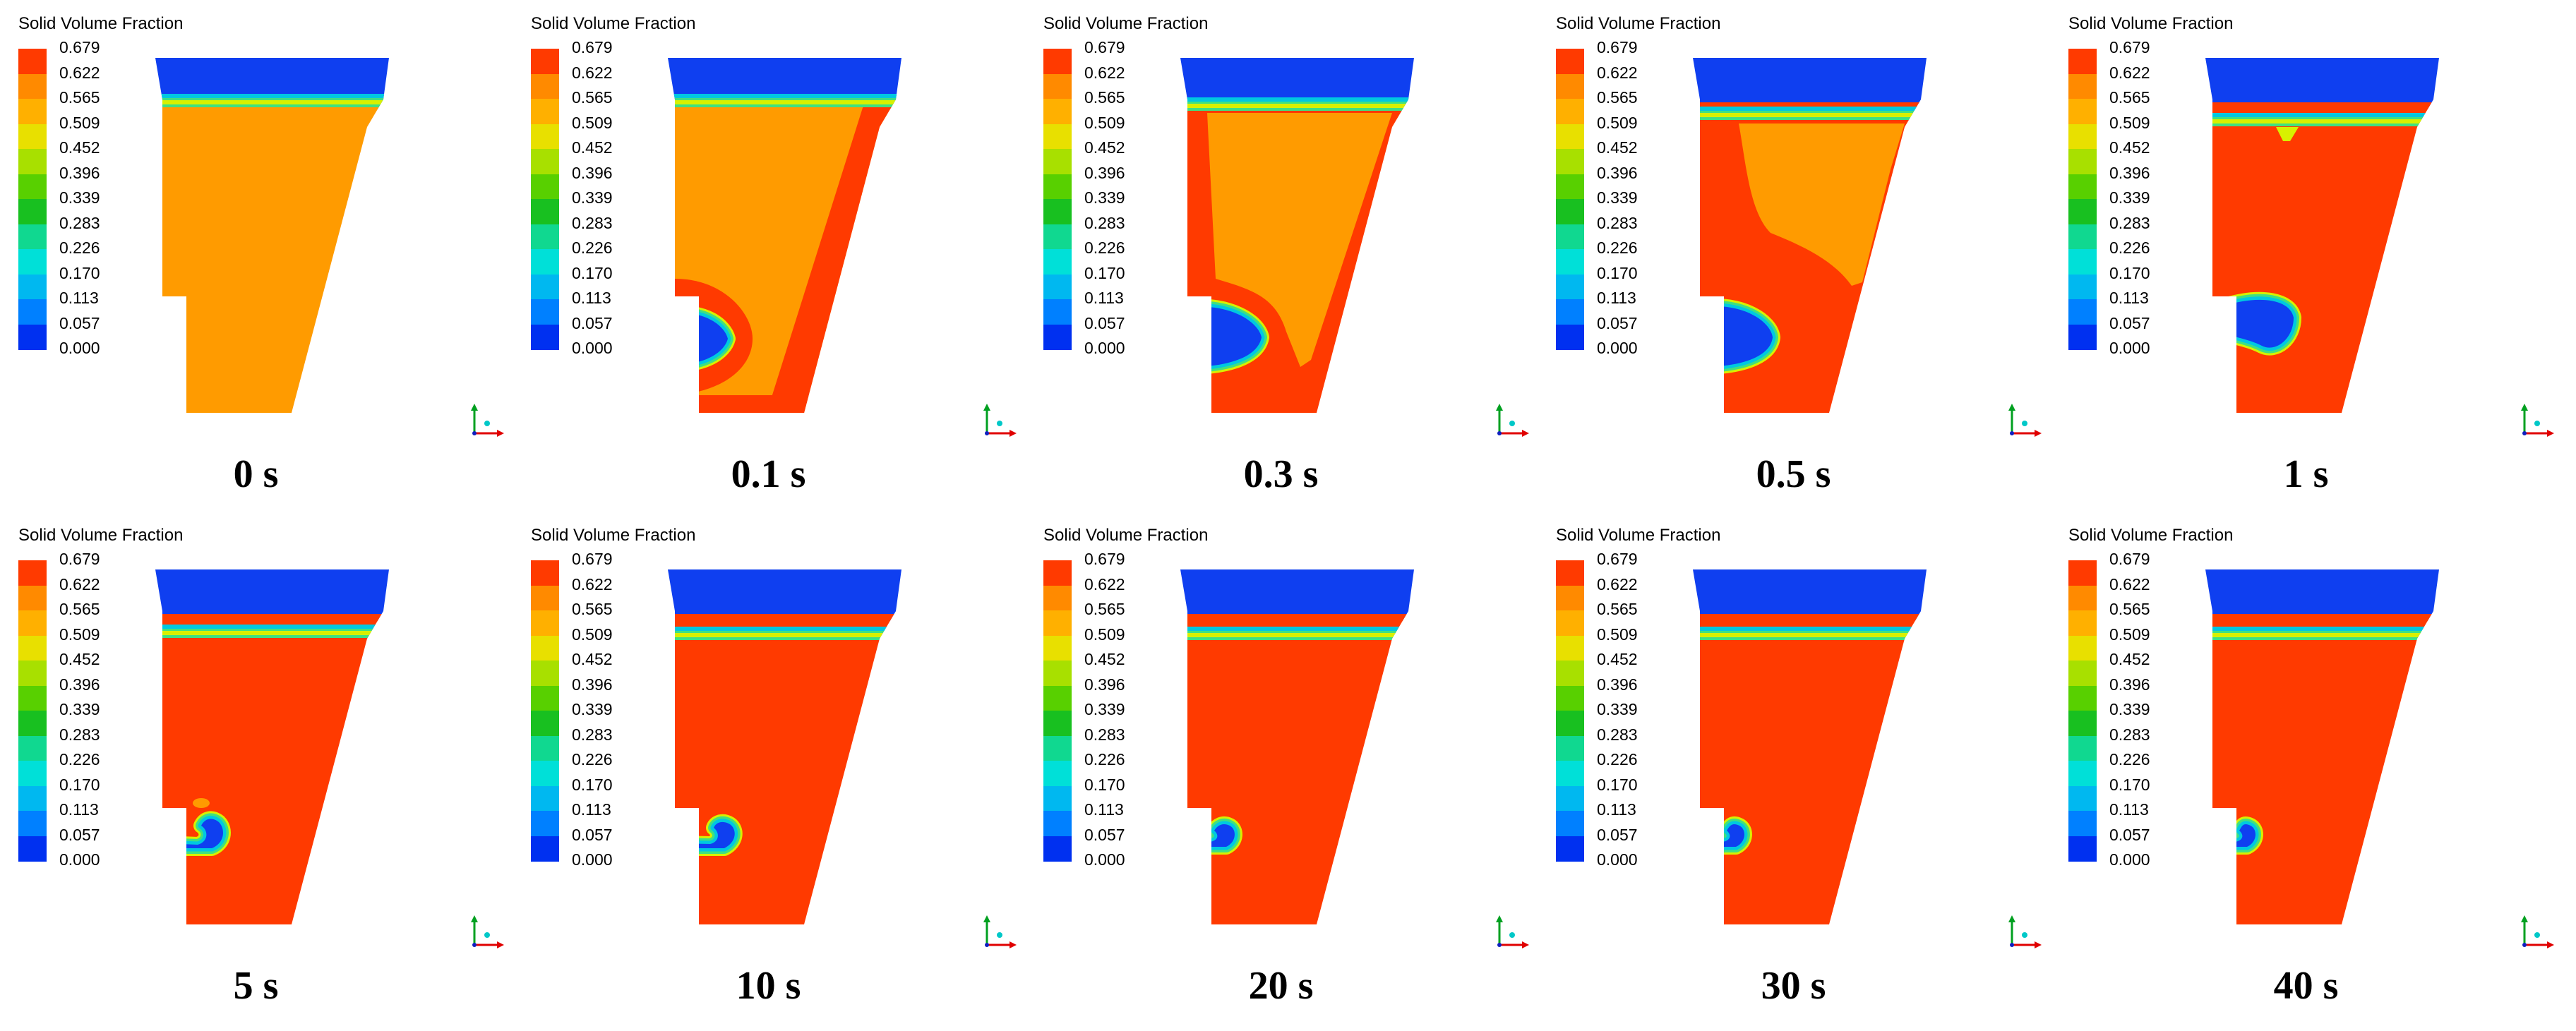 The width and height of the screenshot is (2576, 1031). I want to click on bubble, so click(201, 803).